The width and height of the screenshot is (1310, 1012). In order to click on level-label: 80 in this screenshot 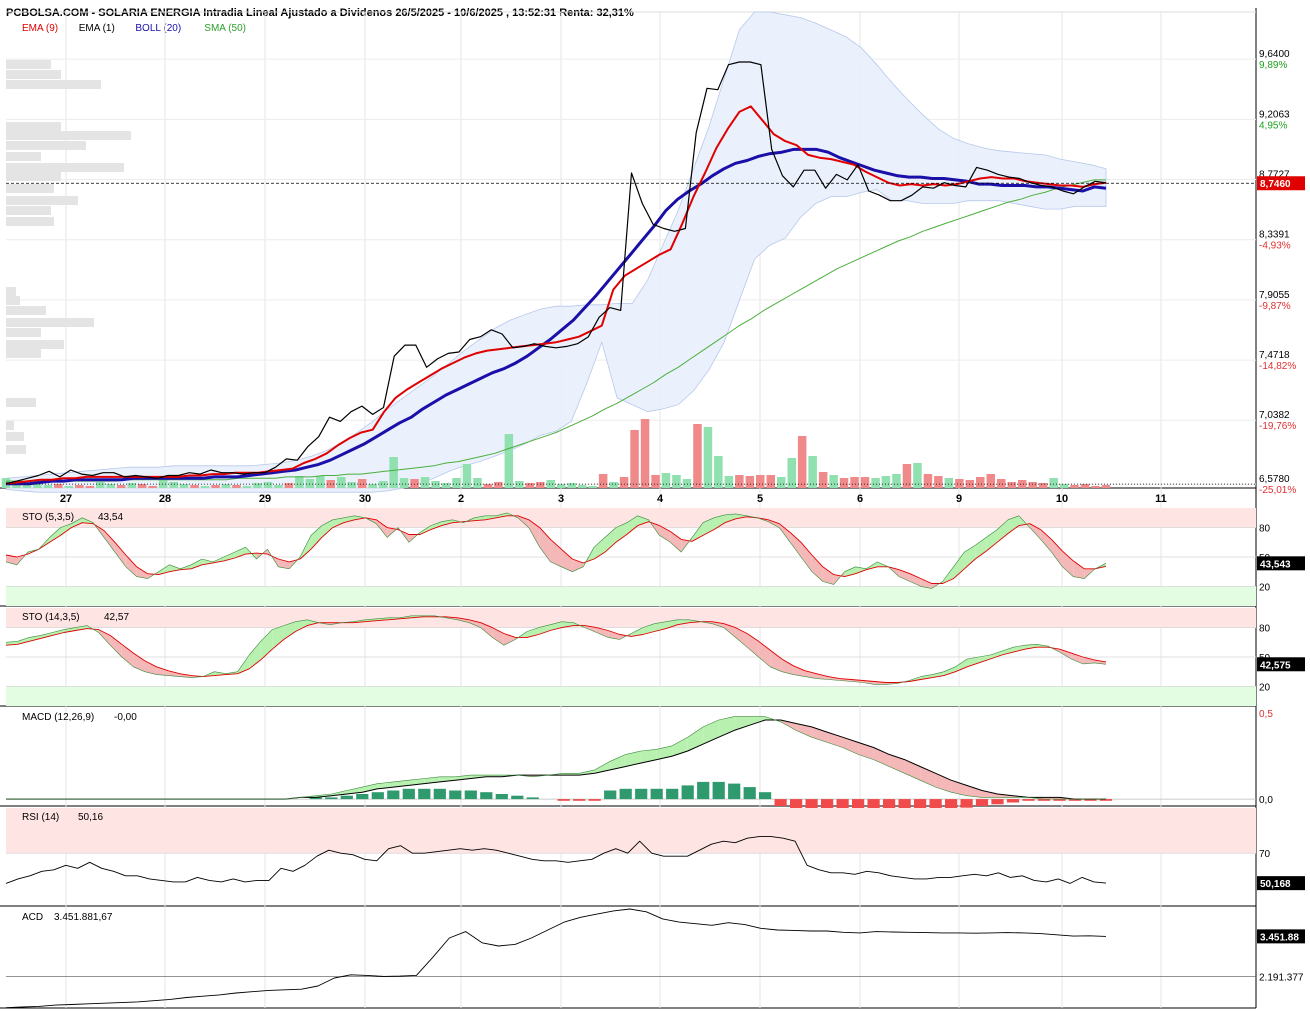, I will do `click(1265, 529)`.